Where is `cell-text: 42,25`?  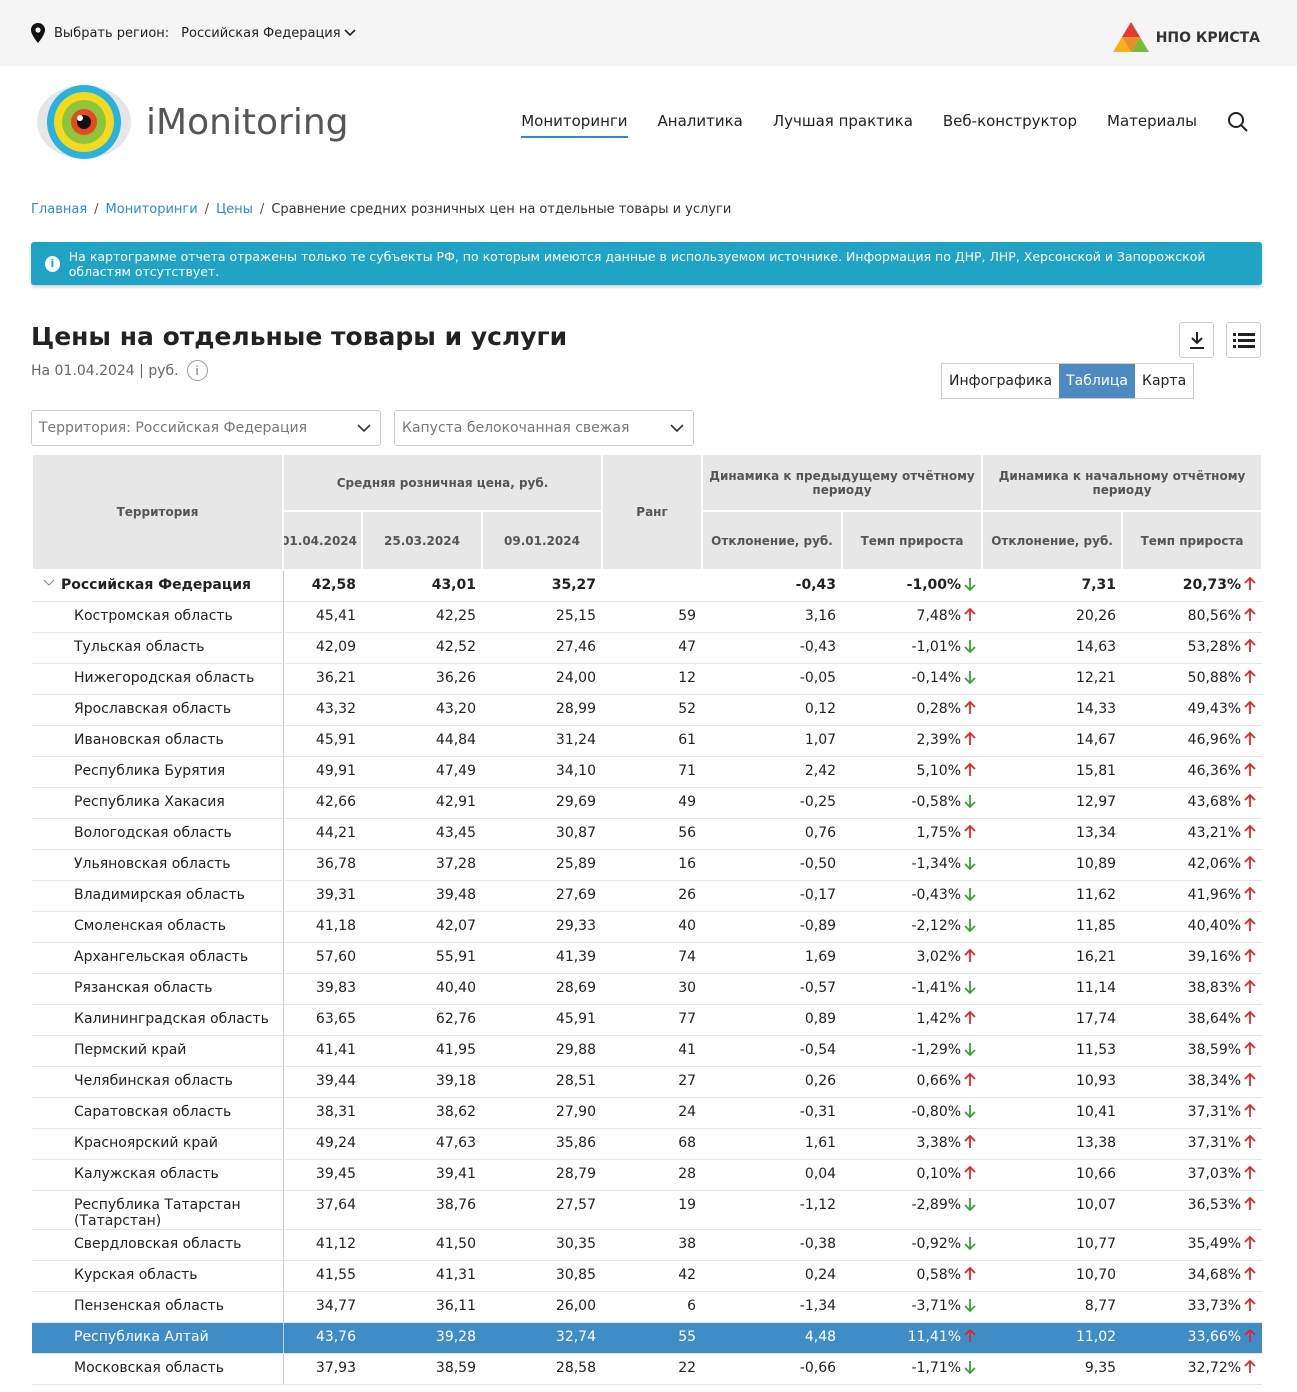
cell-text: 42,25 is located at coordinates (455, 615).